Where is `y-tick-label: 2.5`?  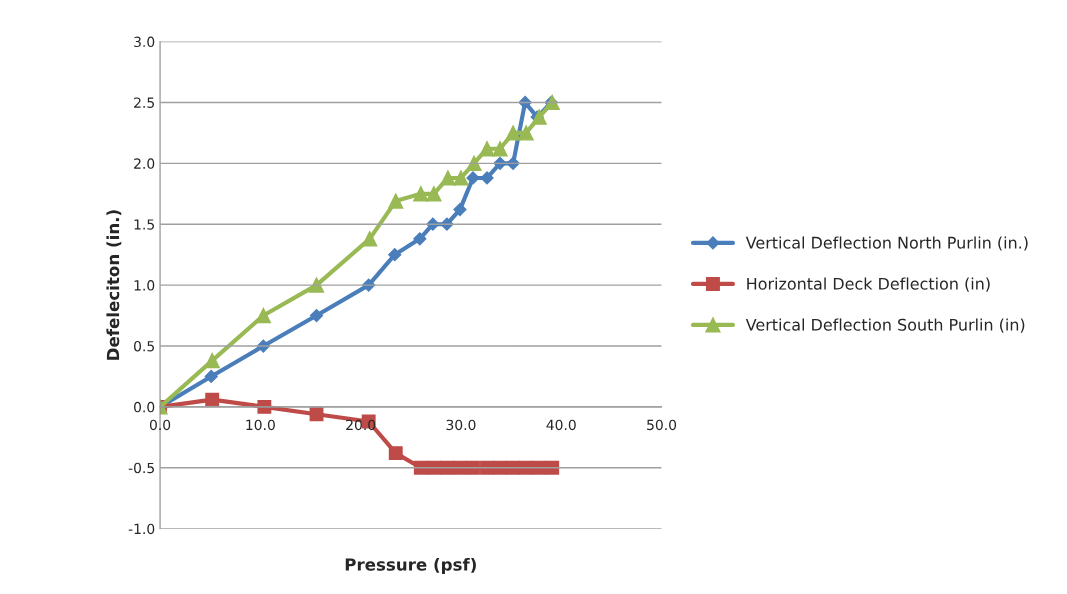 y-tick-label: 2.5 is located at coordinates (144, 102).